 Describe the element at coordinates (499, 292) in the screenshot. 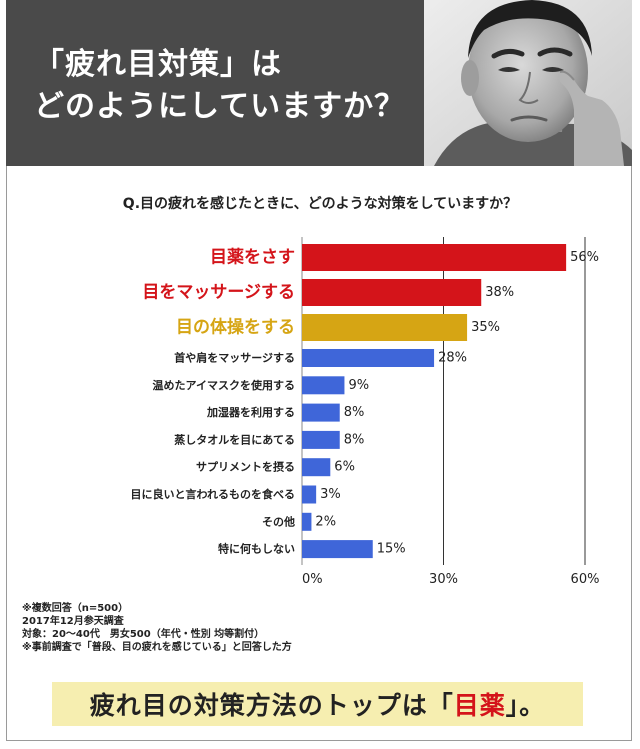

I see `value-label-1: 38%` at that location.